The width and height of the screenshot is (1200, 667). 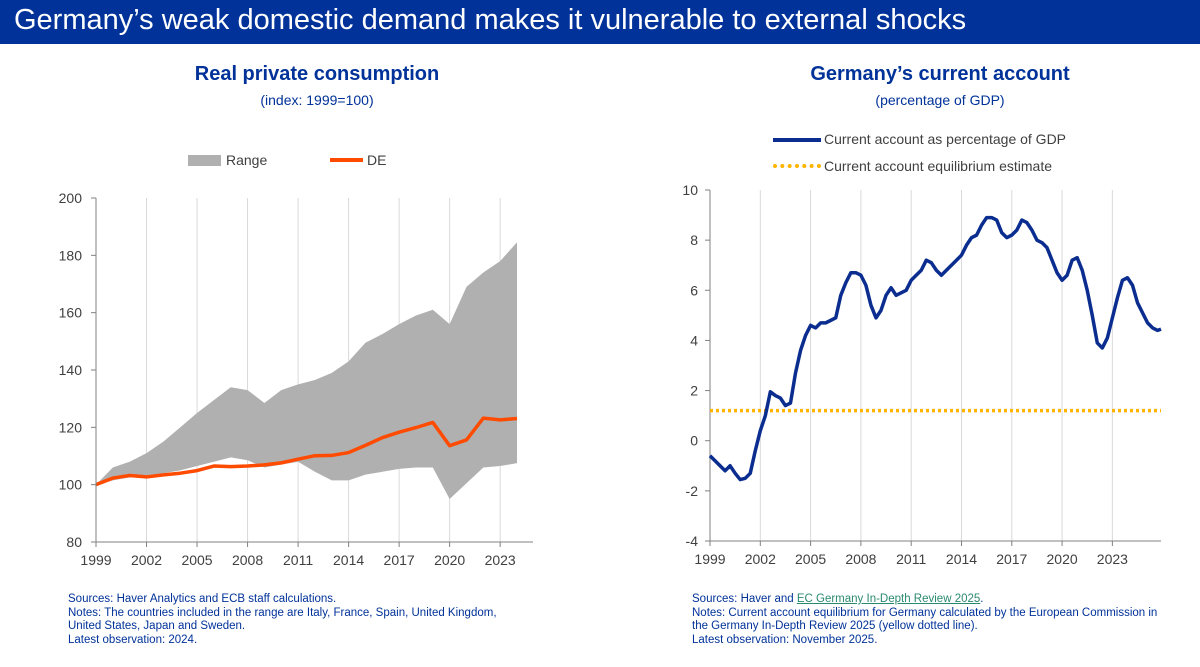 I want to click on range-band, so click(x=307, y=370).